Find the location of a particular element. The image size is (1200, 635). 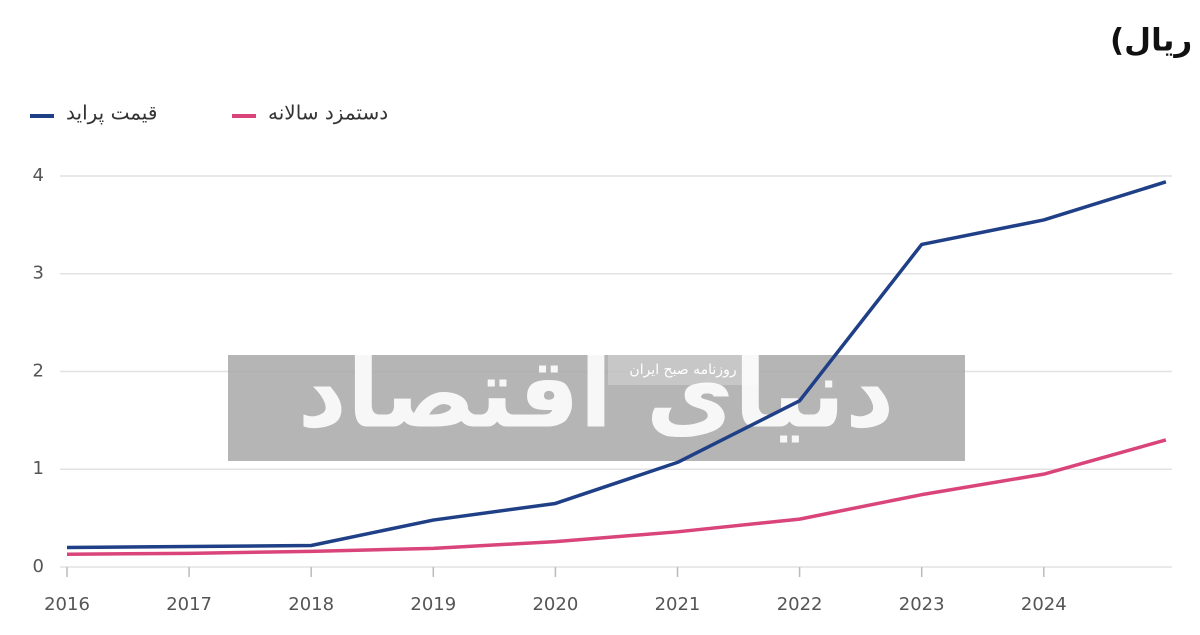

x-tick-label: 2023 is located at coordinates (922, 604).